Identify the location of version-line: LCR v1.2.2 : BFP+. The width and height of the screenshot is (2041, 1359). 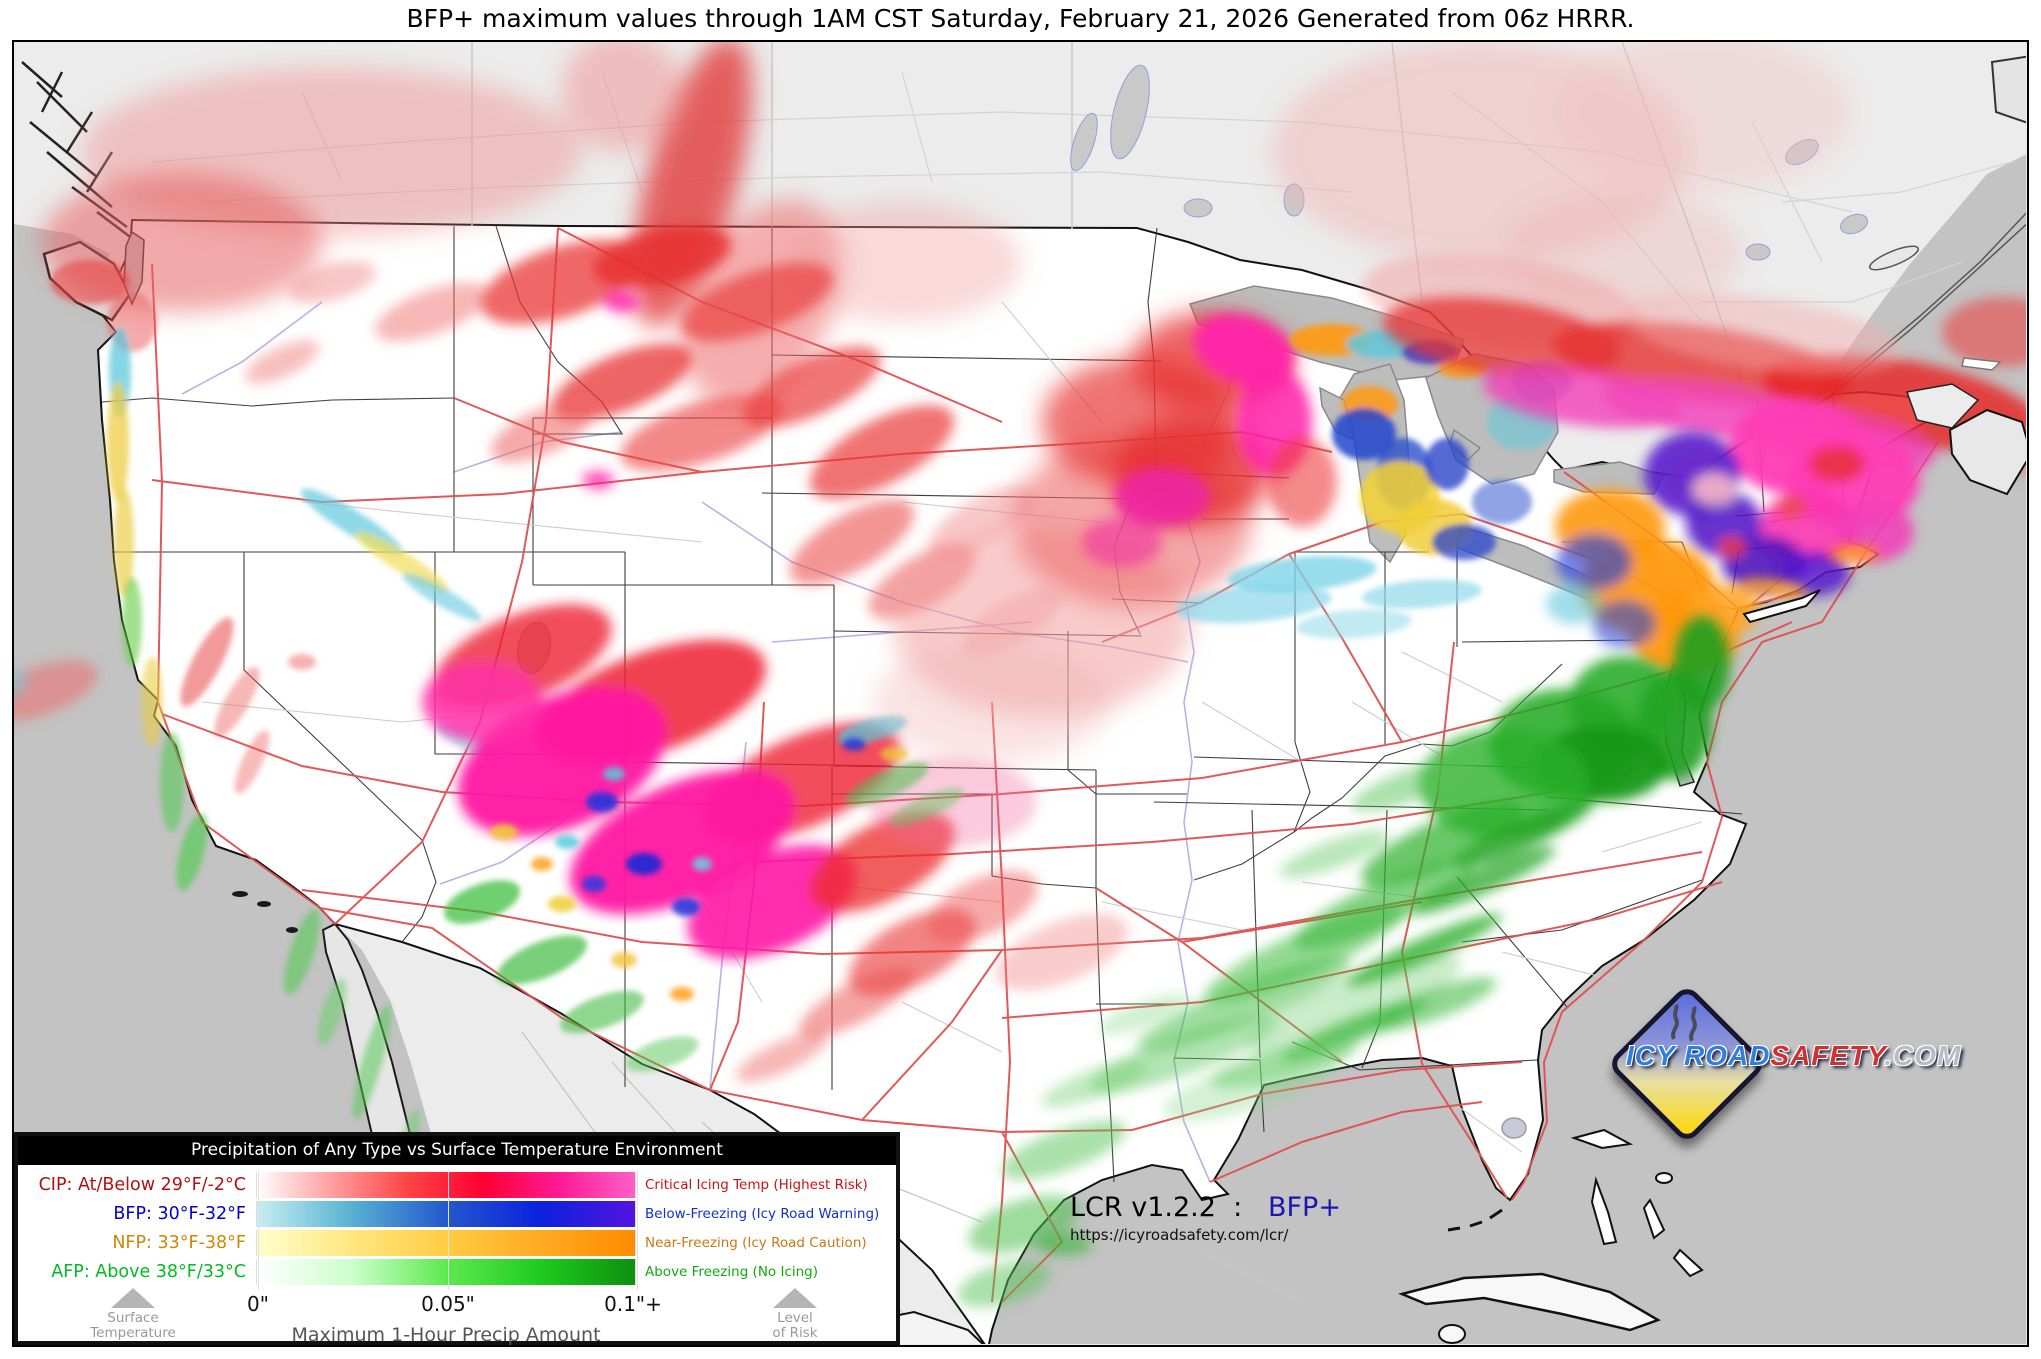
(1205, 1207).